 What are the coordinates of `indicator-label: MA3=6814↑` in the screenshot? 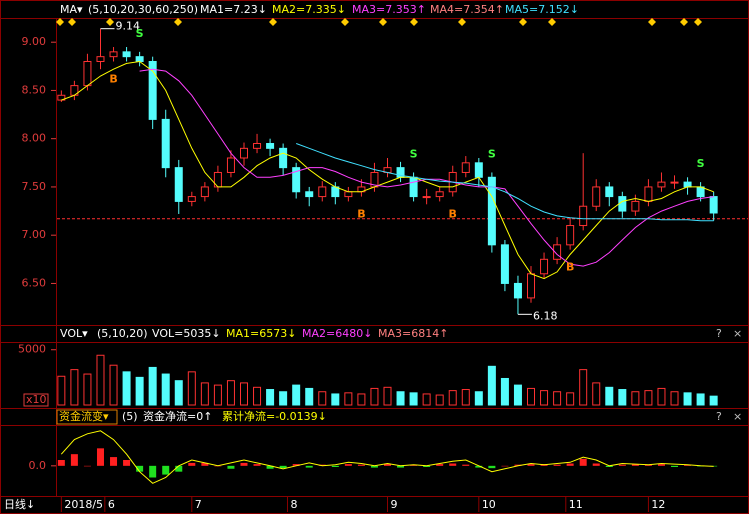 It's located at (413, 333).